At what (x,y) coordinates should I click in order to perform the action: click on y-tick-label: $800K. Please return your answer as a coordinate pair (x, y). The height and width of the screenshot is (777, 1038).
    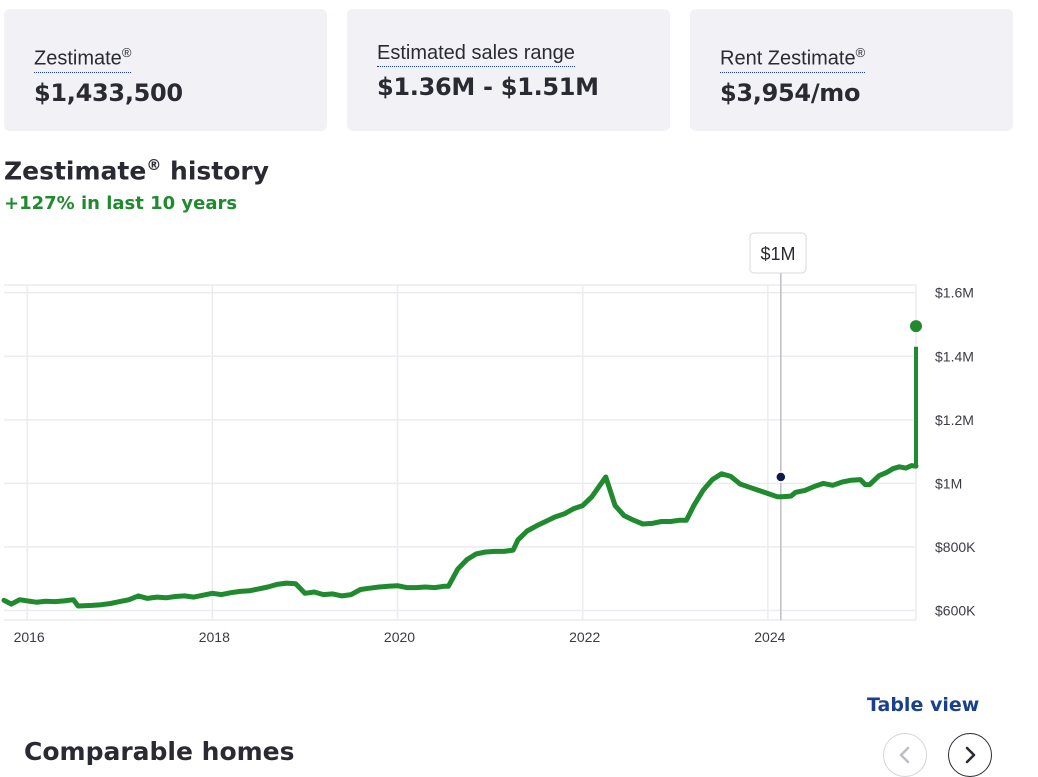
    Looking at the image, I should click on (955, 547).